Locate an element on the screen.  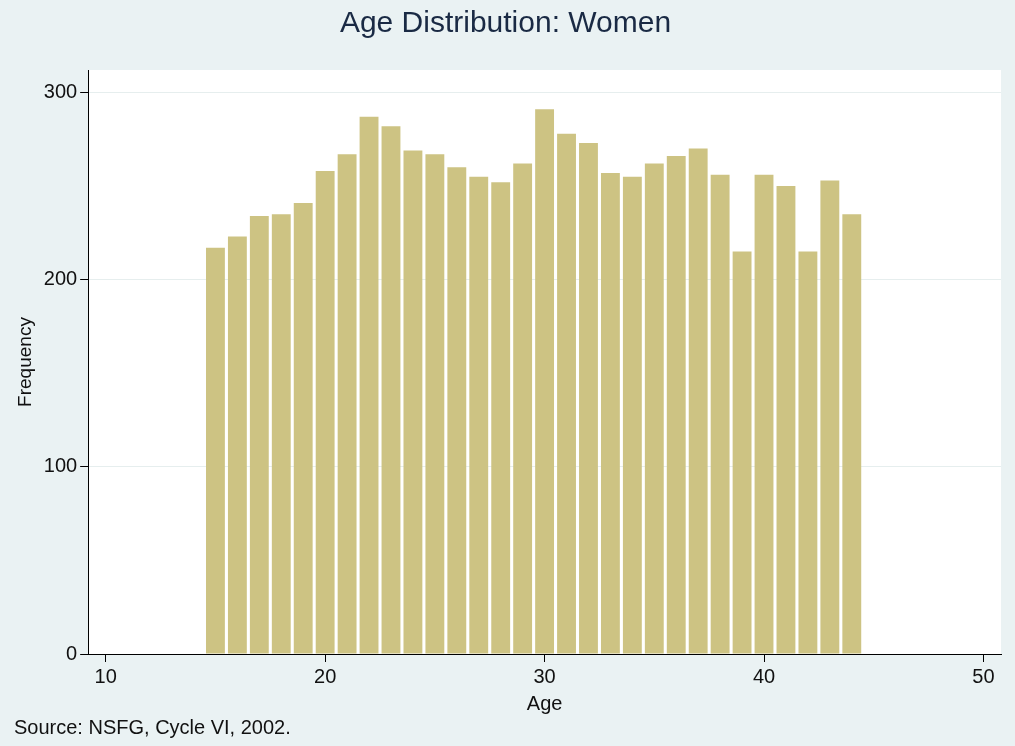
x-tick-label: 40 is located at coordinates (764, 675).